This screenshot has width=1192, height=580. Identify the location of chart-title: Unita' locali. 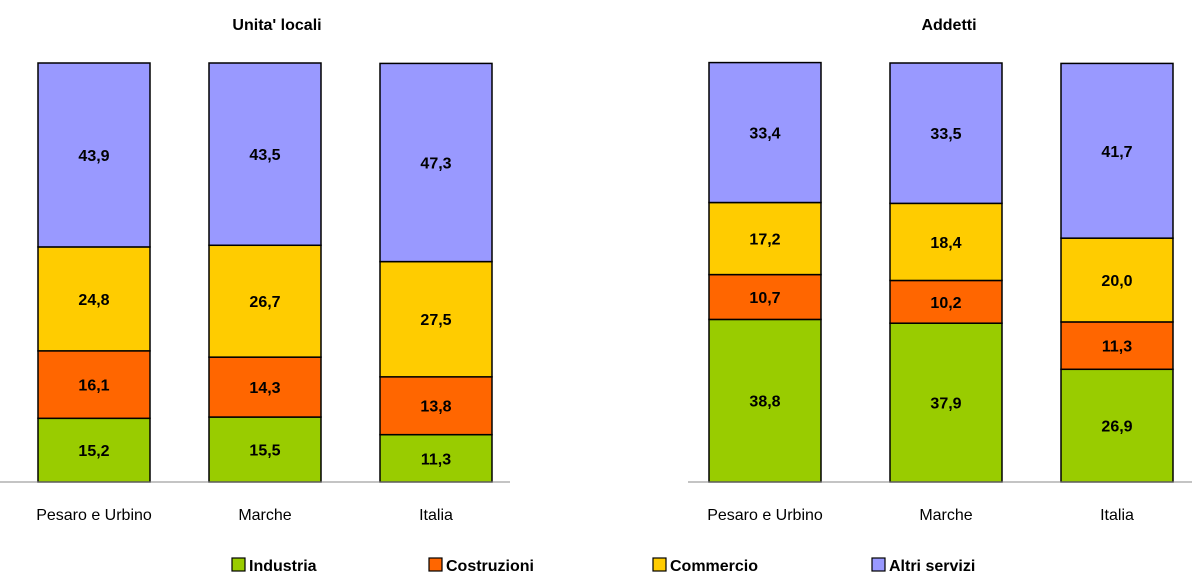
(276, 25).